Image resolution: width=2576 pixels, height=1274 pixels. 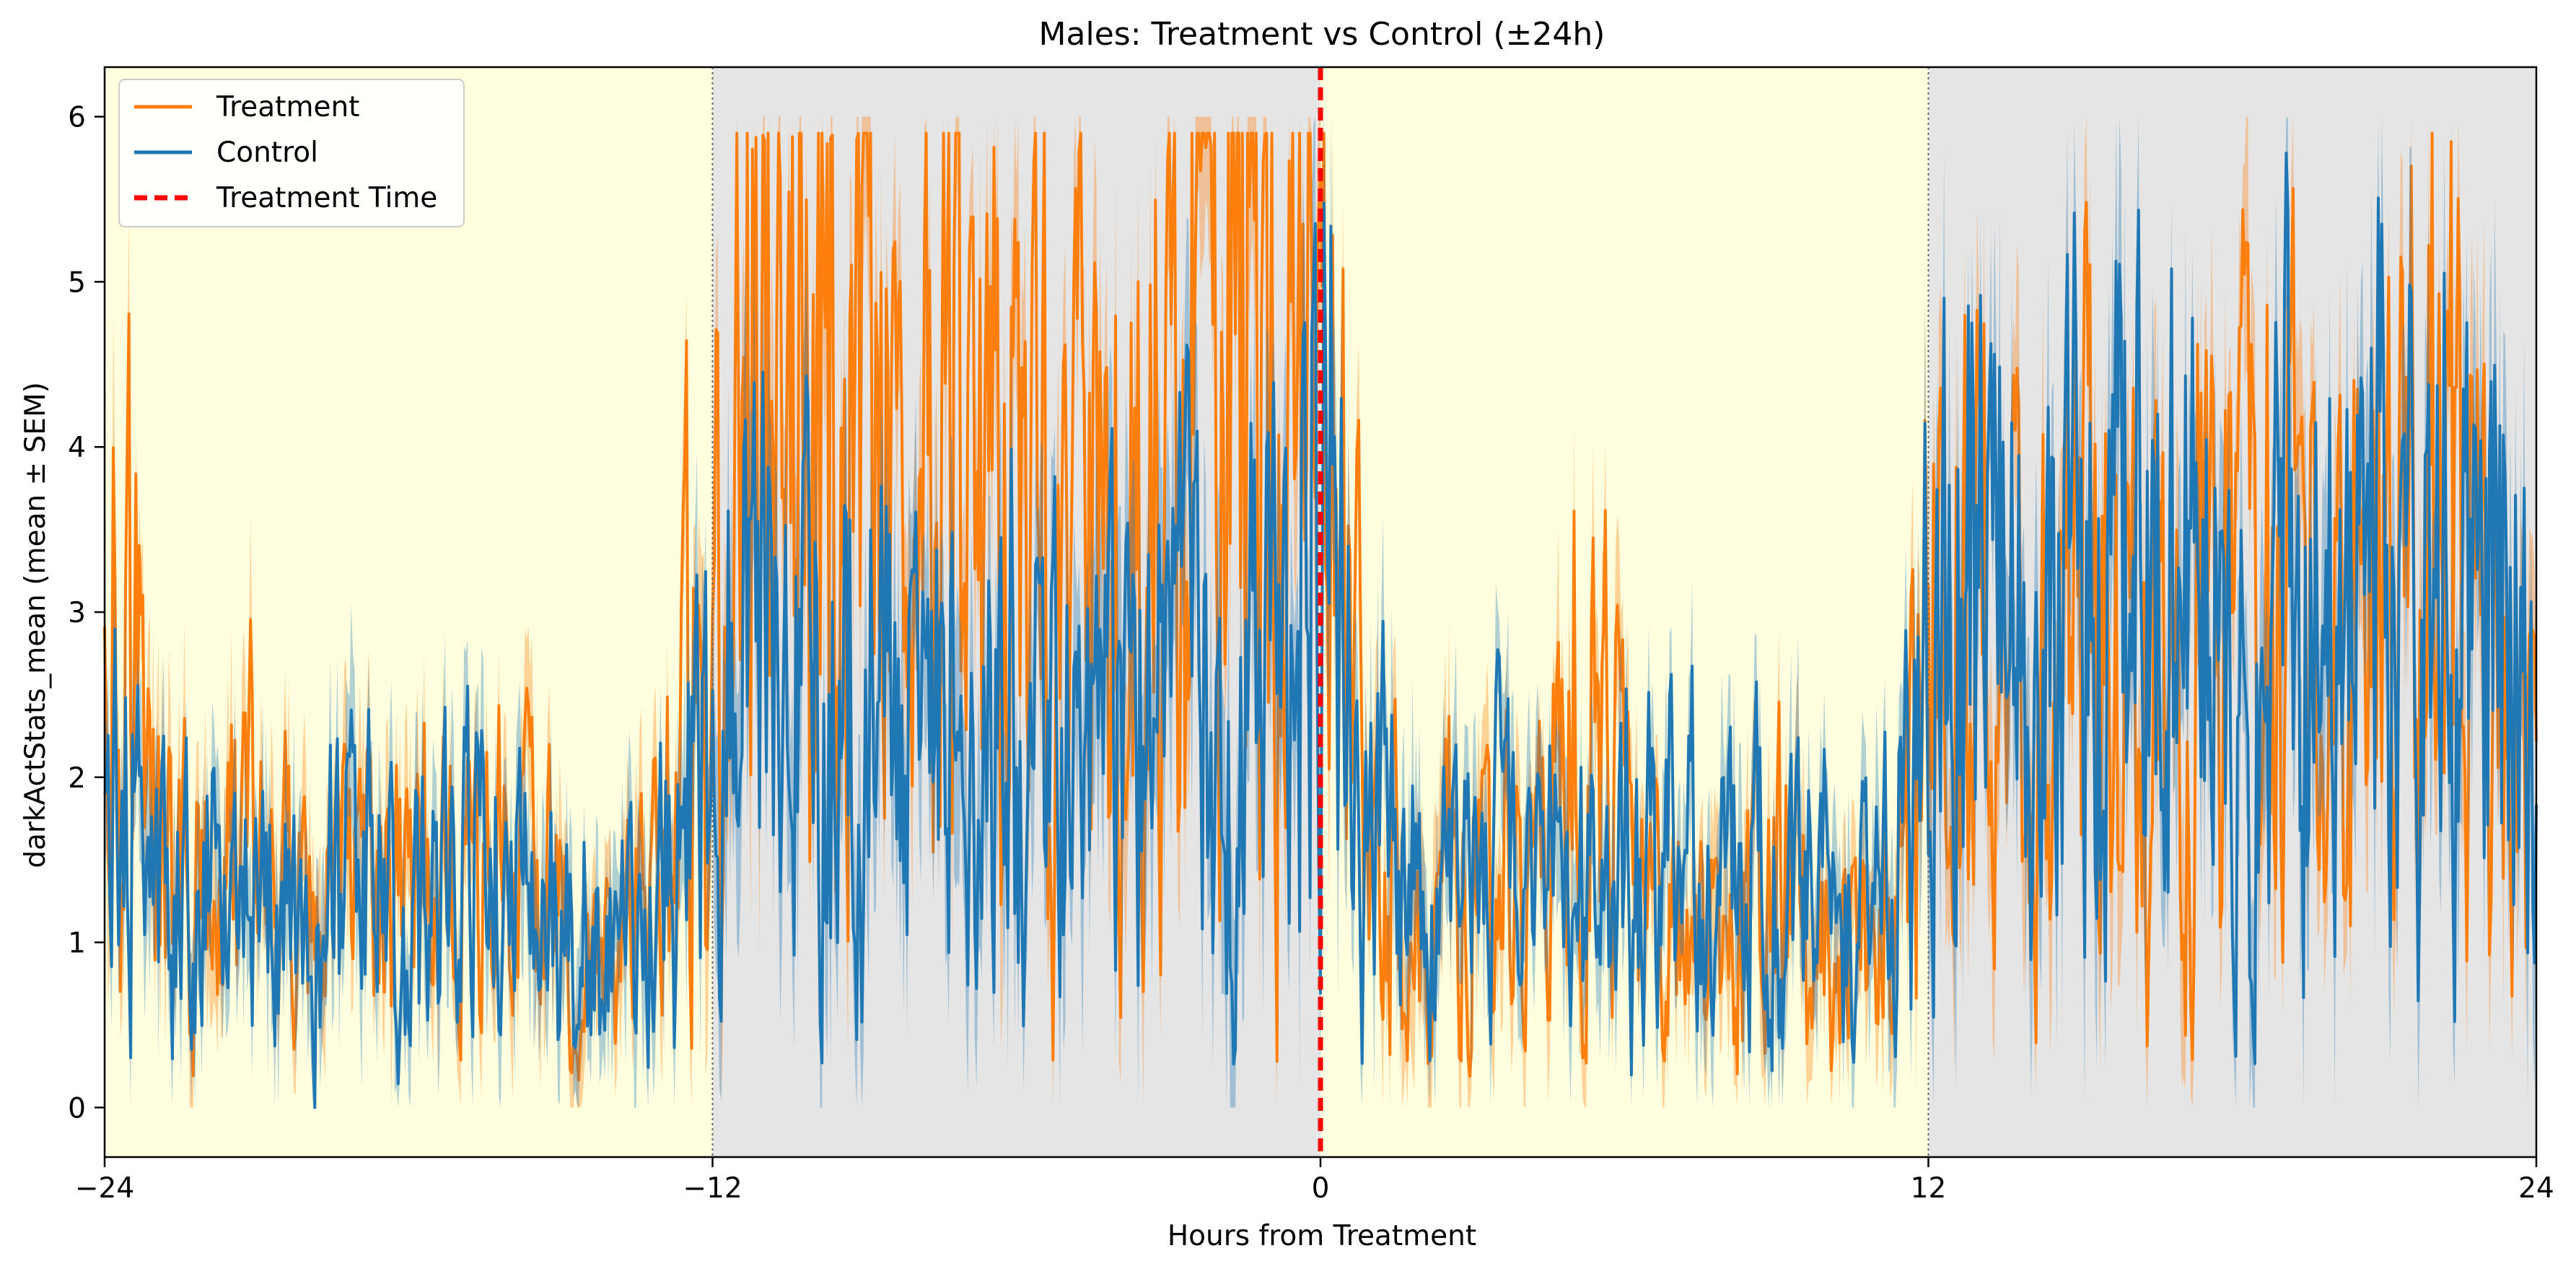 What do you see at coordinates (1321, 1189) in the screenshot?
I see `x-tick-label: 0` at bounding box center [1321, 1189].